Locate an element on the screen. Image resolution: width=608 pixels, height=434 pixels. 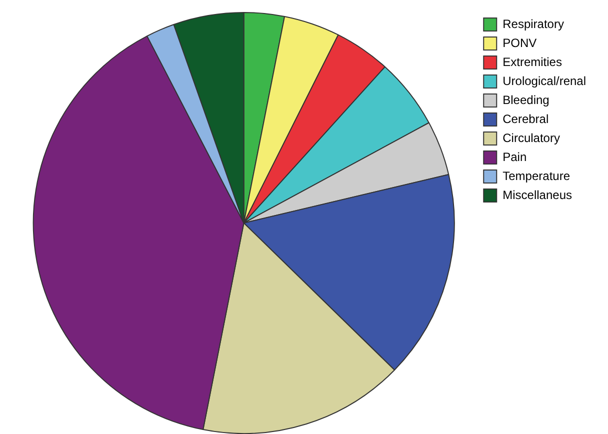
legend-label: Extremities is located at coordinates (532, 61).